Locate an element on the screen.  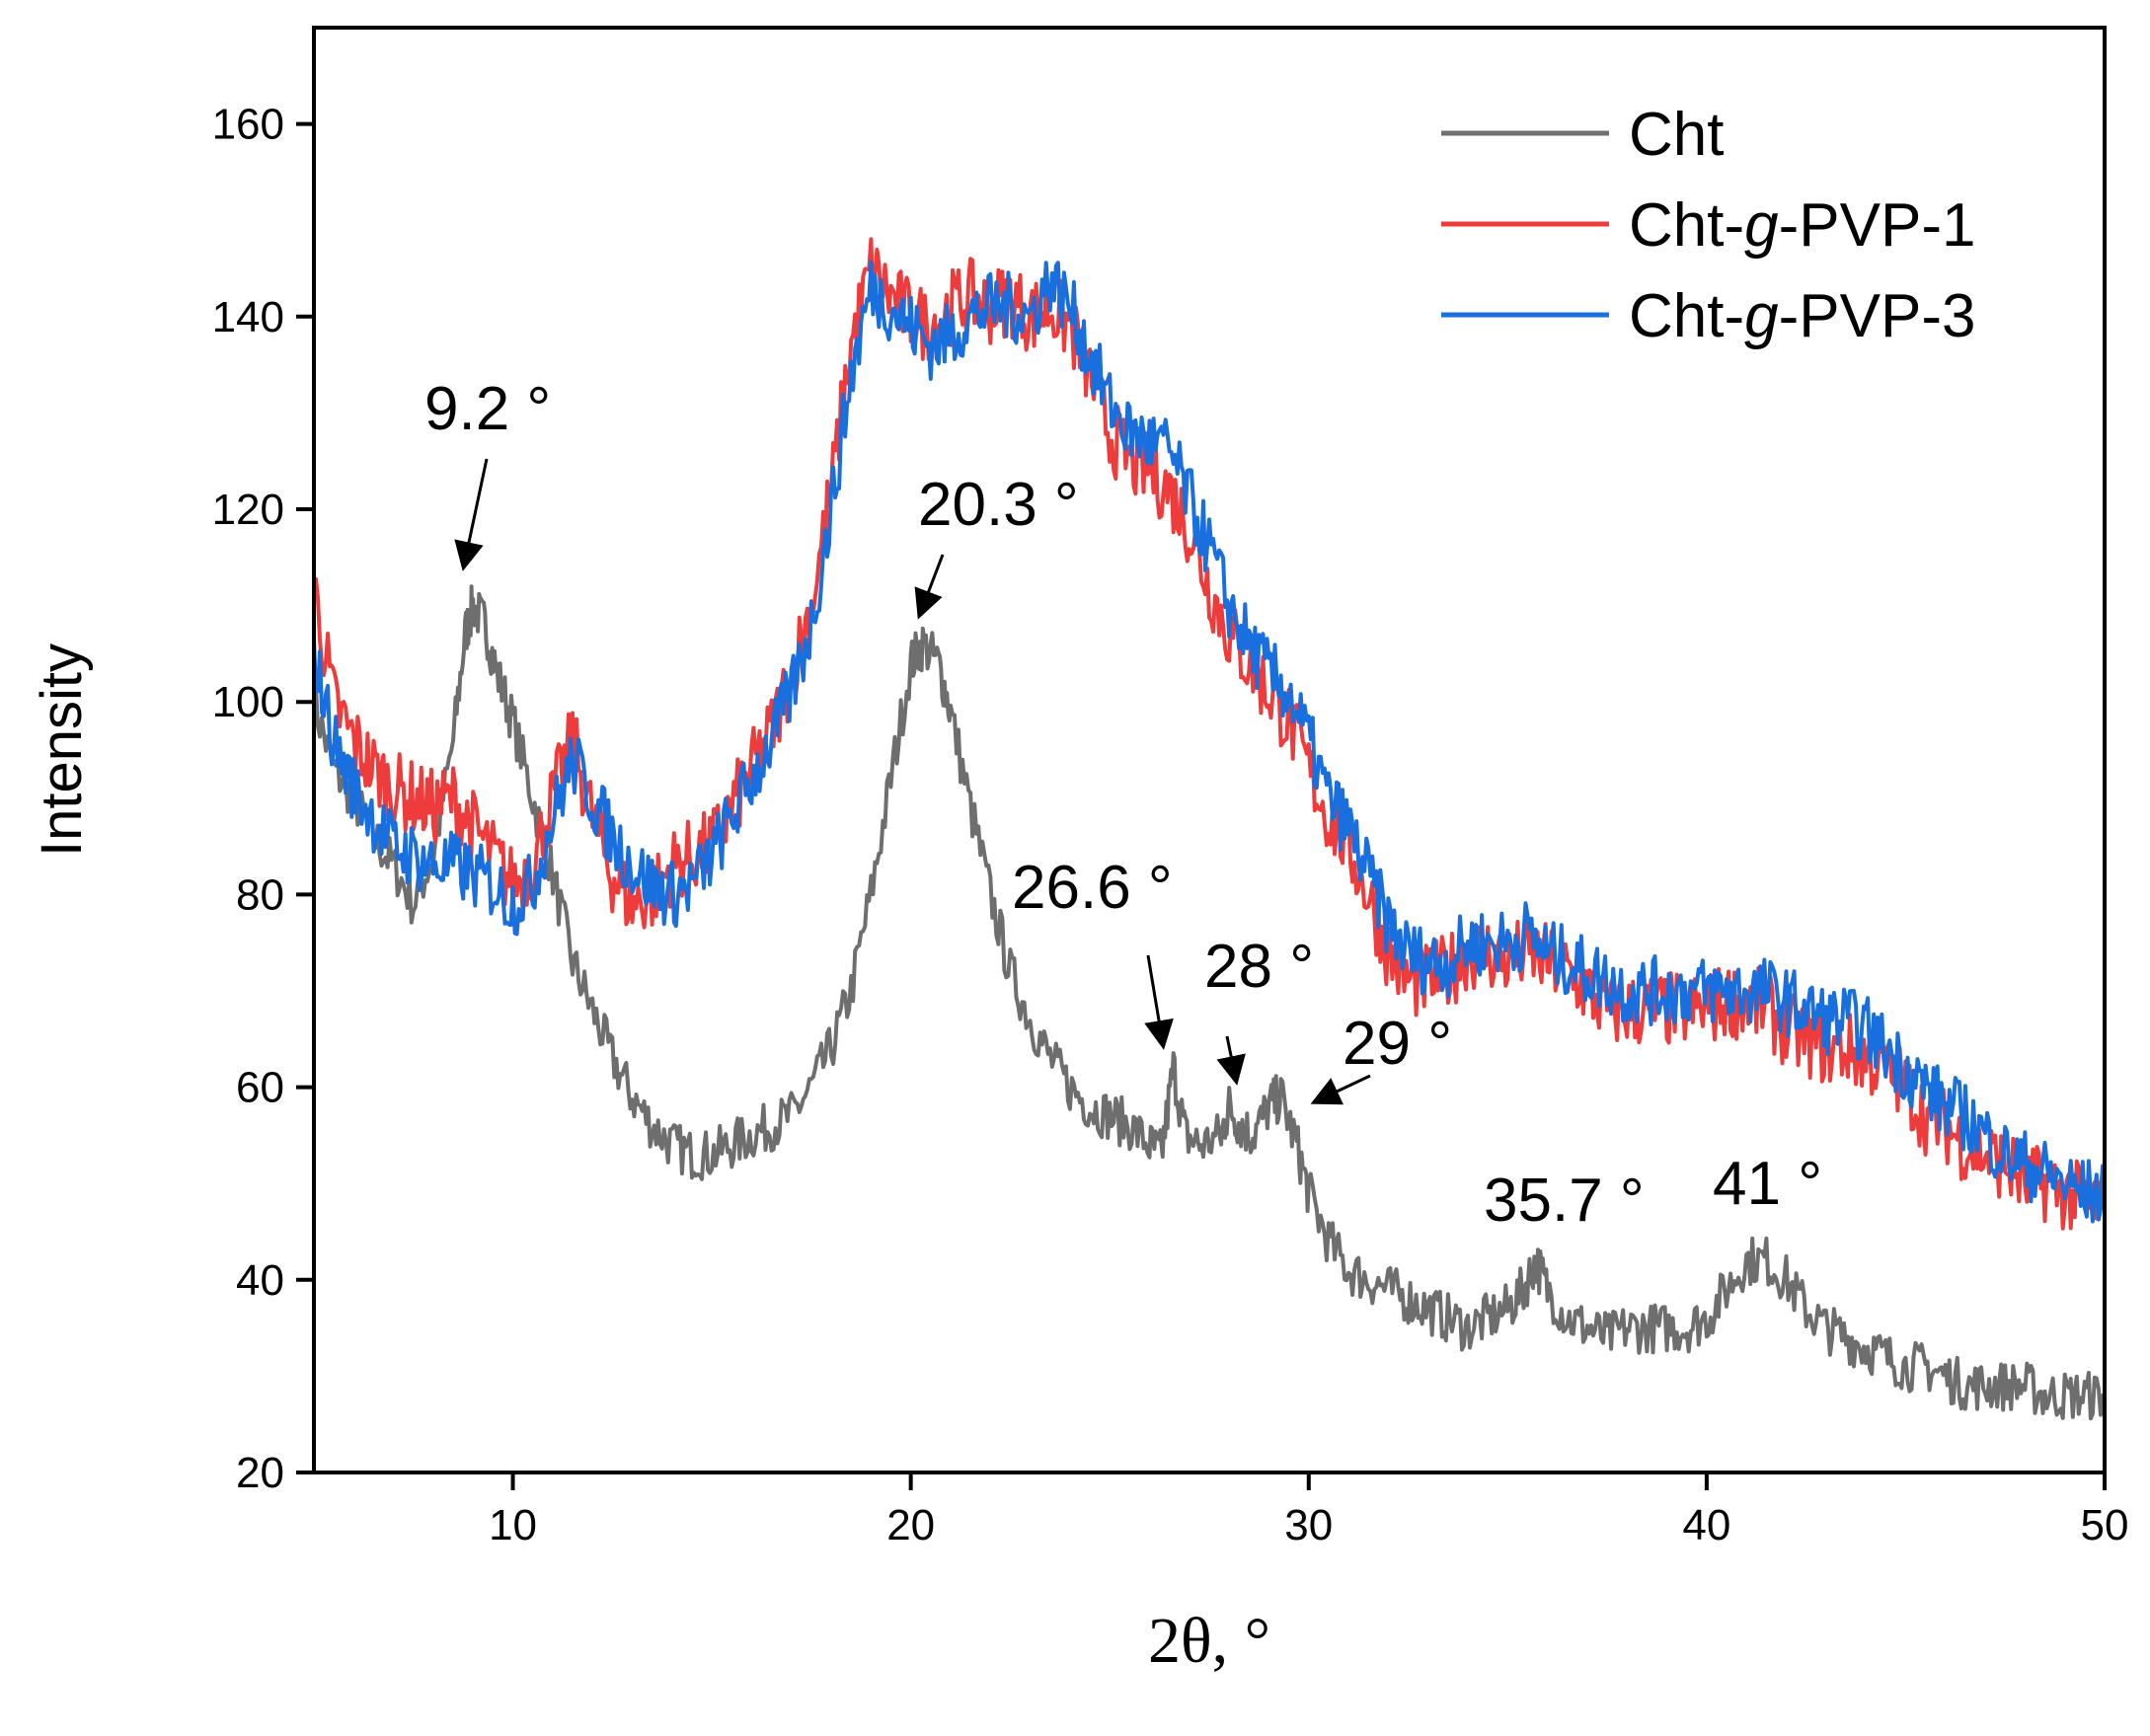
x-tick-label: 40 is located at coordinates (1706, 1525).